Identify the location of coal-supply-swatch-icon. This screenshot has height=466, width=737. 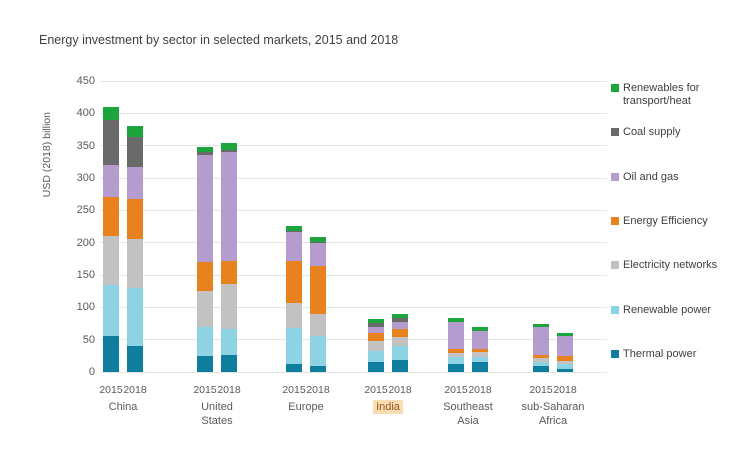
(615, 132).